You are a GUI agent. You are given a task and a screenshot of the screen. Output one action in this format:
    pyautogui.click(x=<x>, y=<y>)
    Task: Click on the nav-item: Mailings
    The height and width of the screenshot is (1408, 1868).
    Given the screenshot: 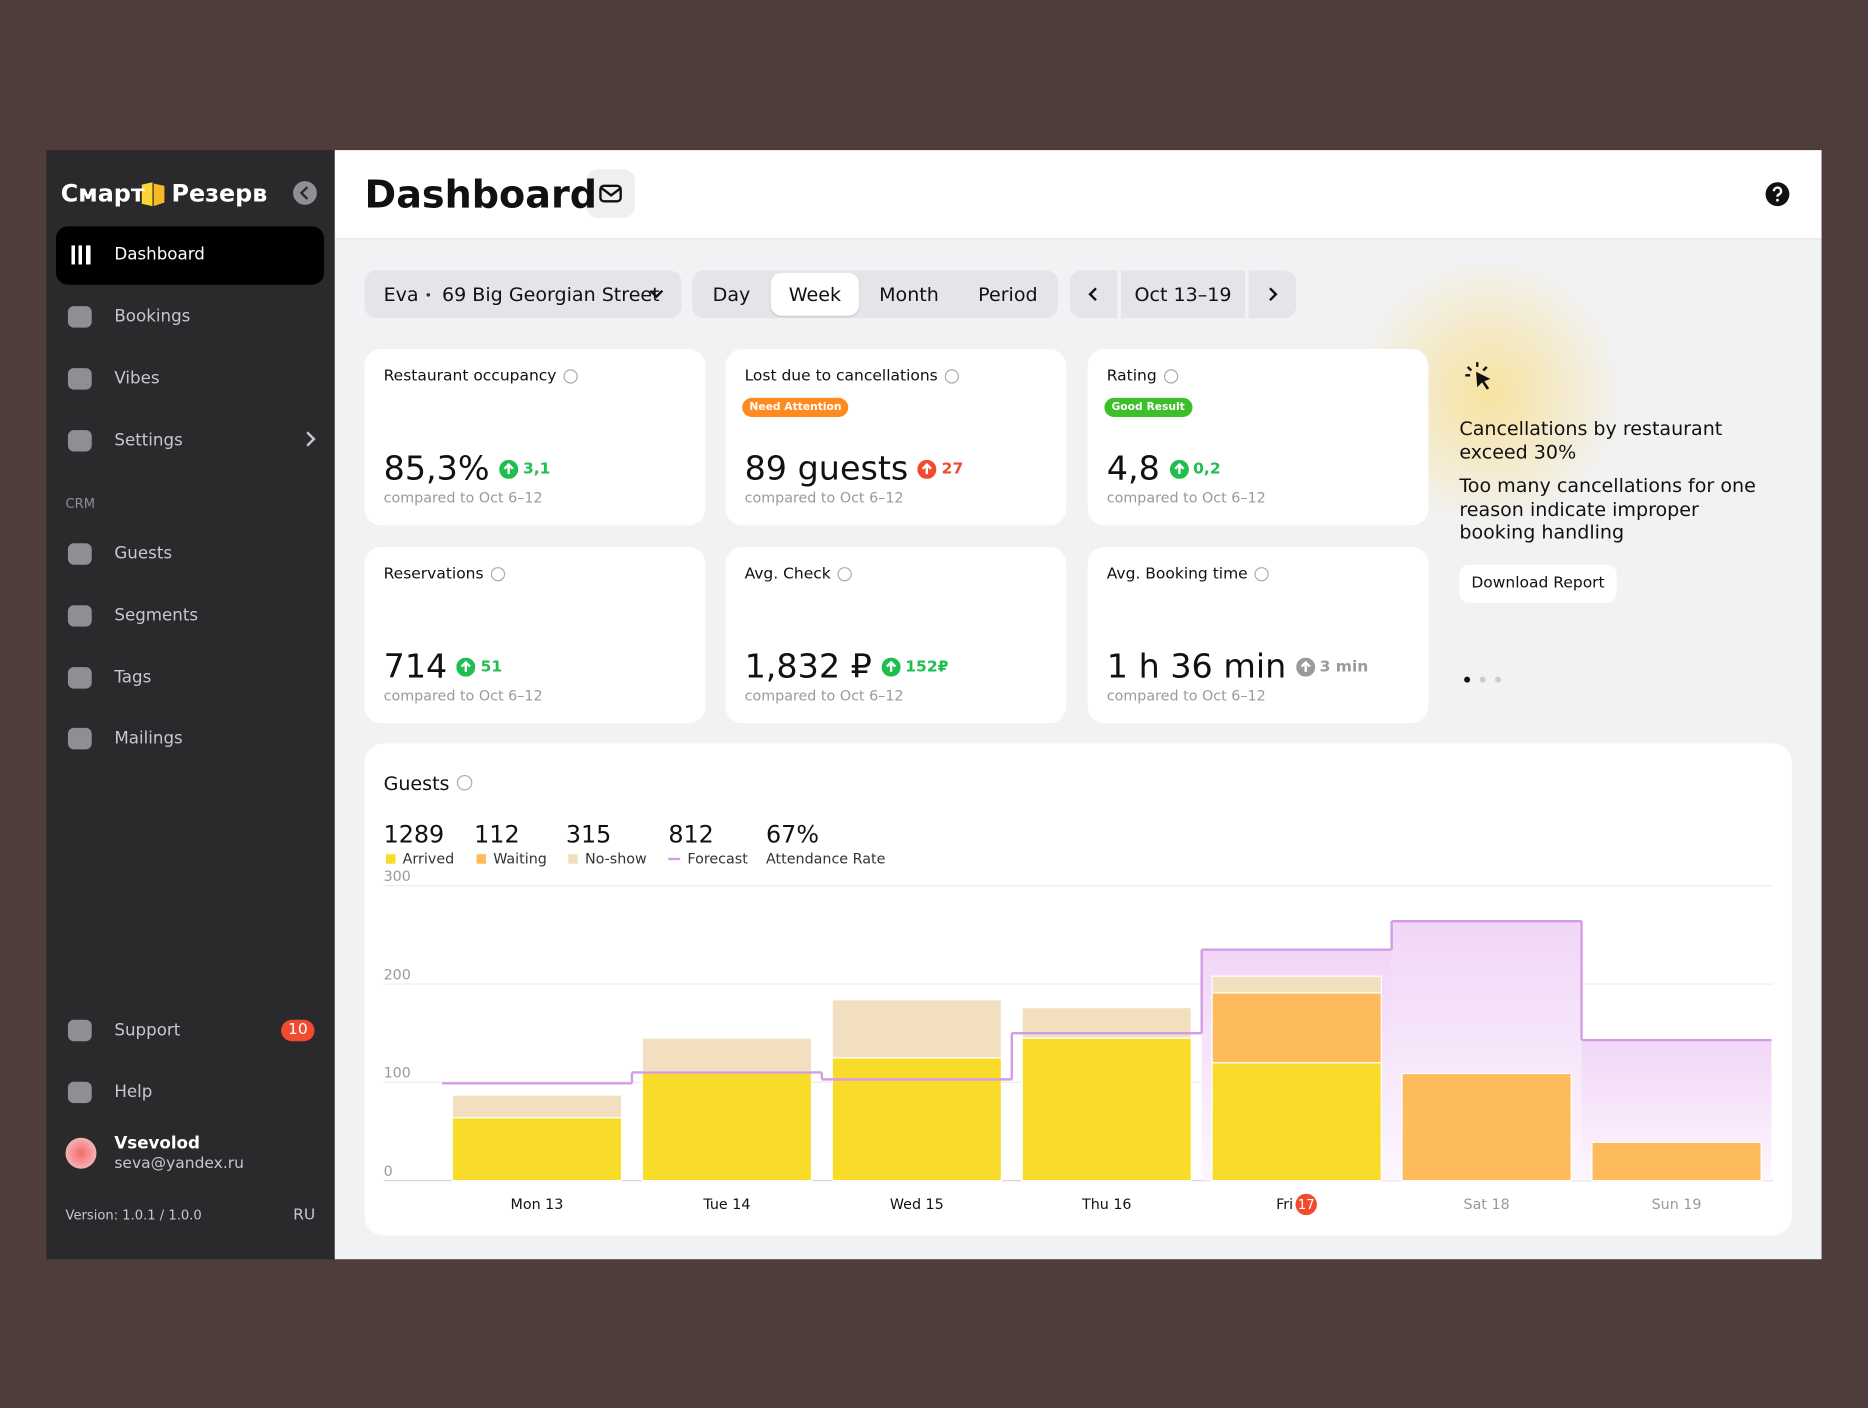 What is the action you would take?
    pyautogui.click(x=148, y=739)
    